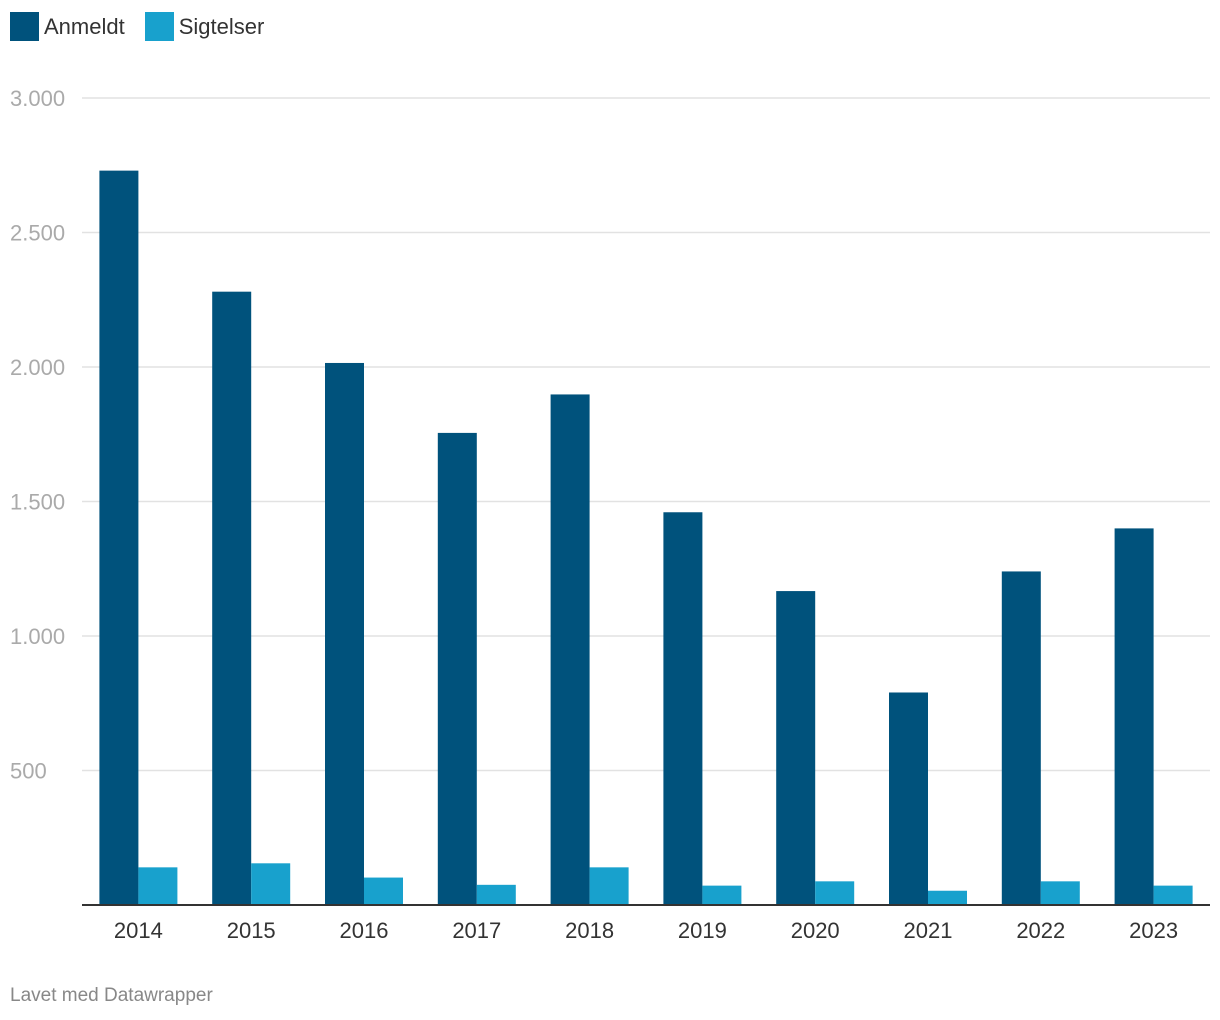  I want to click on bar-sigtelser-2017, so click(496, 894).